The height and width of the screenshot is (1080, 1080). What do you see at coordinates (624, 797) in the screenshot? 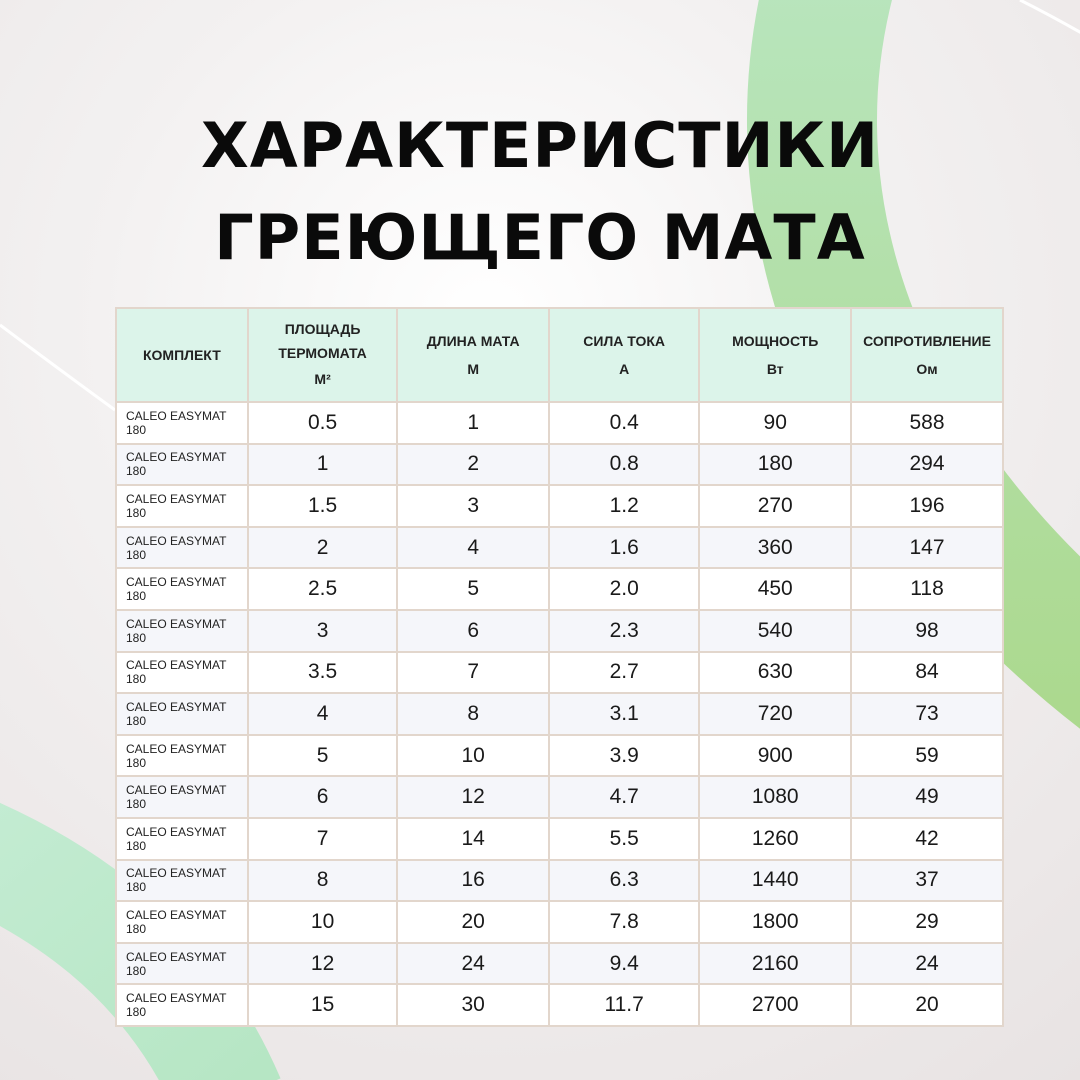
I see `value-cell: 4.7` at bounding box center [624, 797].